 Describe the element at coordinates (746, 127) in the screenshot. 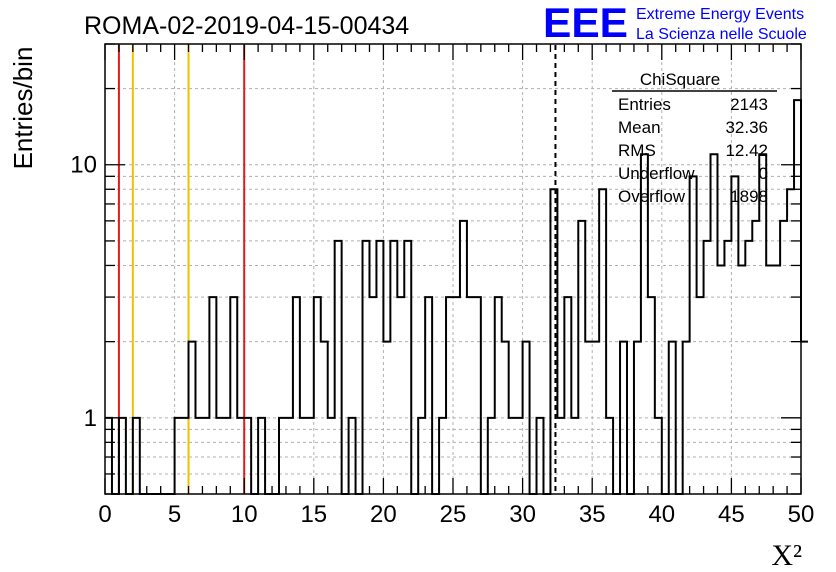

I see `stats-value-mean: 32.36` at that location.